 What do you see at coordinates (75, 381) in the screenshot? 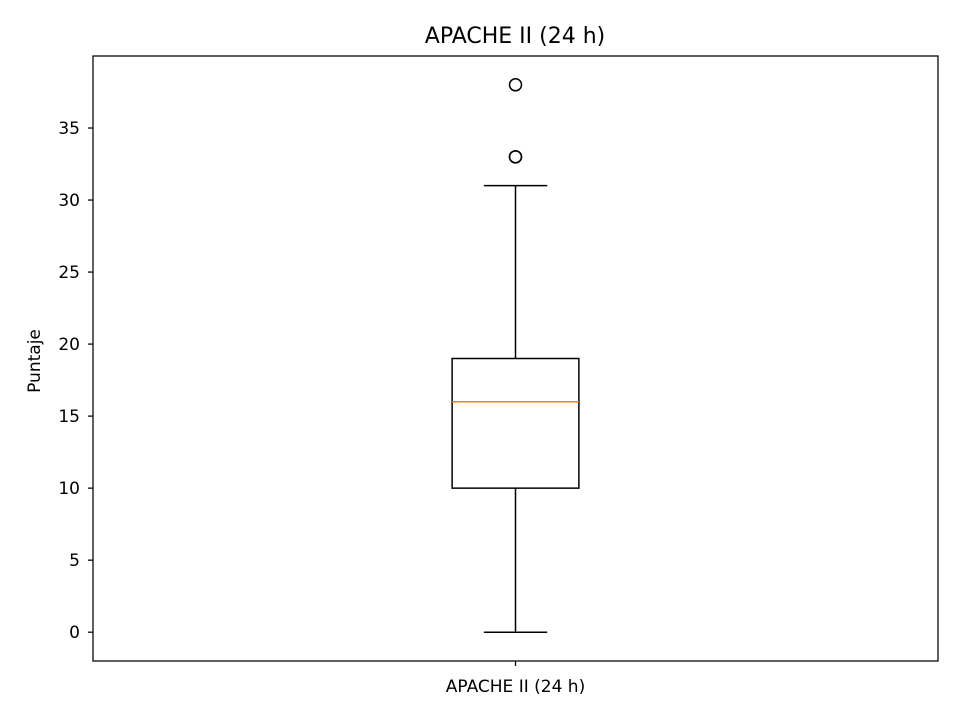
I see `y-axis-ticks: 0 5 10 15 20 25 30 35` at bounding box center [75, 381].